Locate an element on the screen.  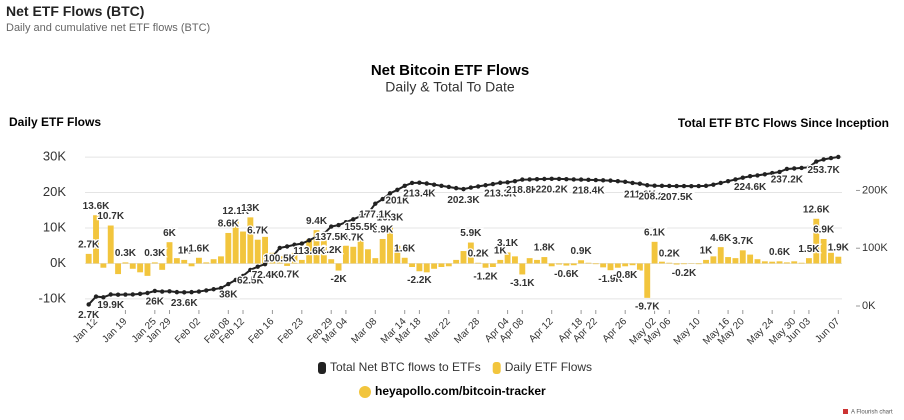
value-label: 218.4K is located at coordinates (588, 190).